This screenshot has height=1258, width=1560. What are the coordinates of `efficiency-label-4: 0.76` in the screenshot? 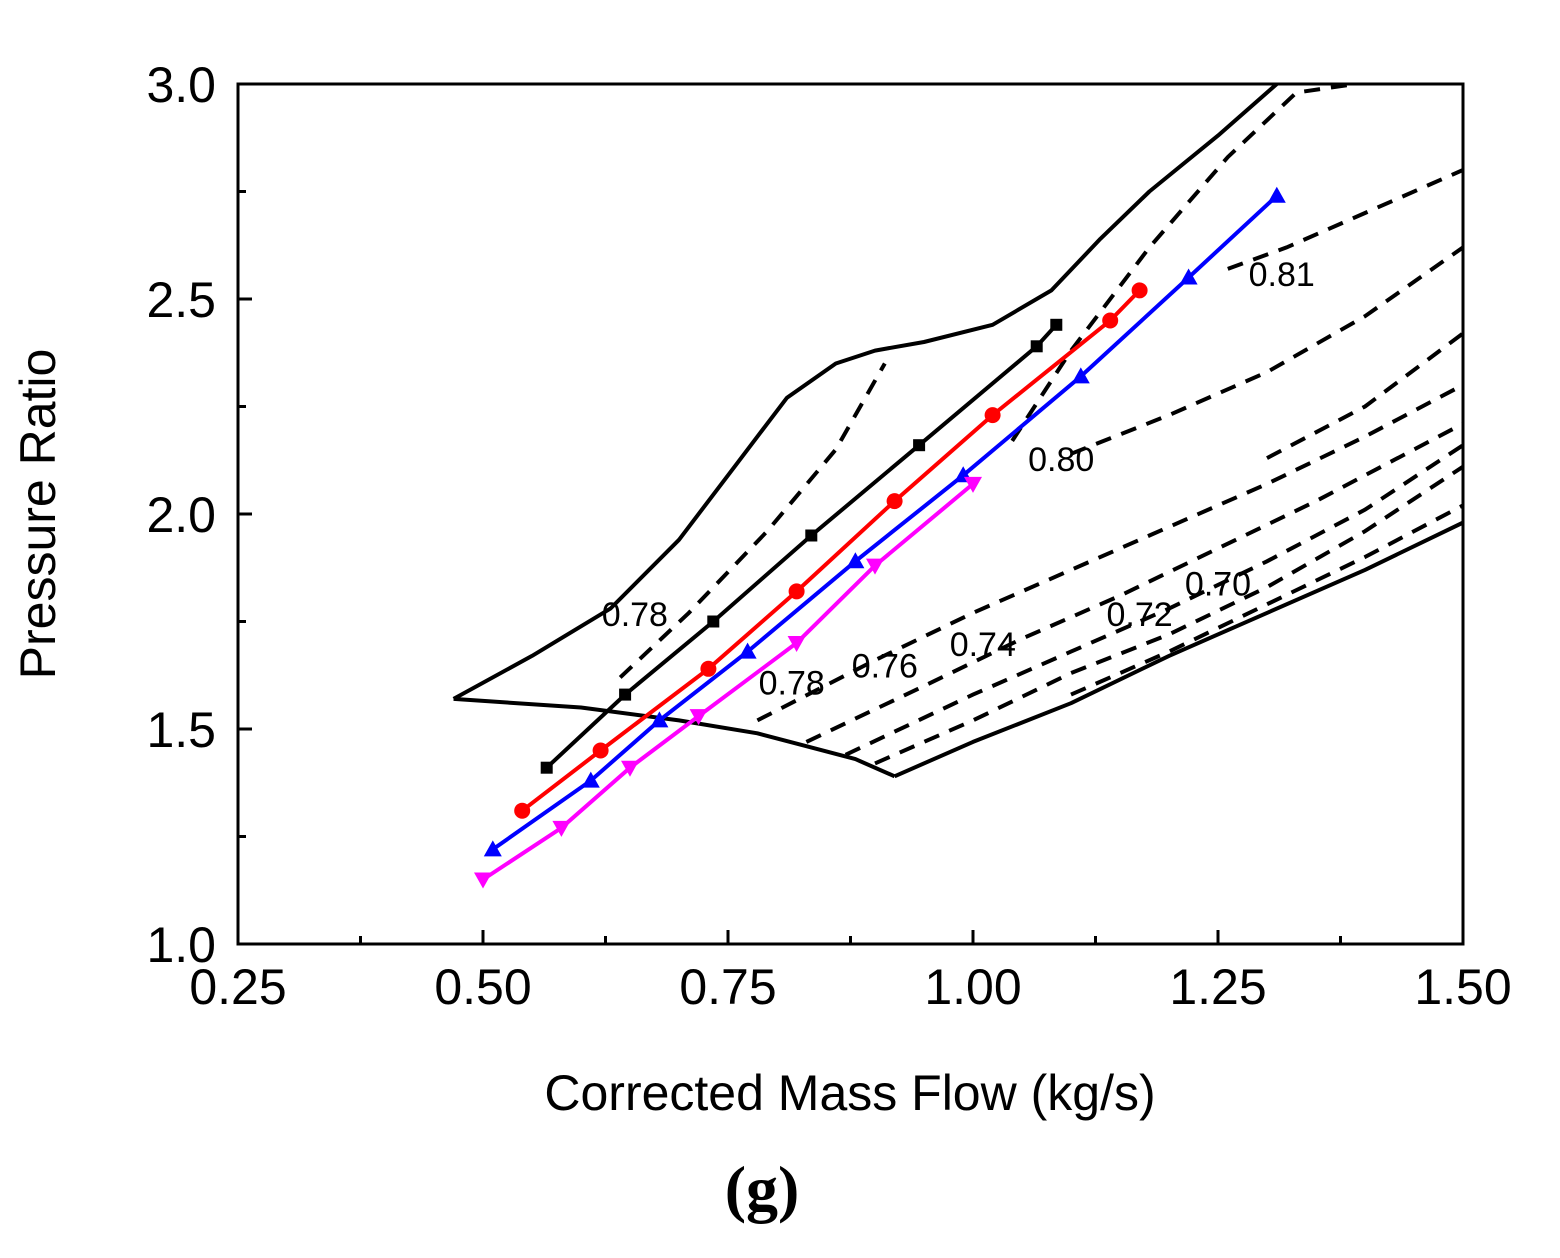 It's located at (885, 666).